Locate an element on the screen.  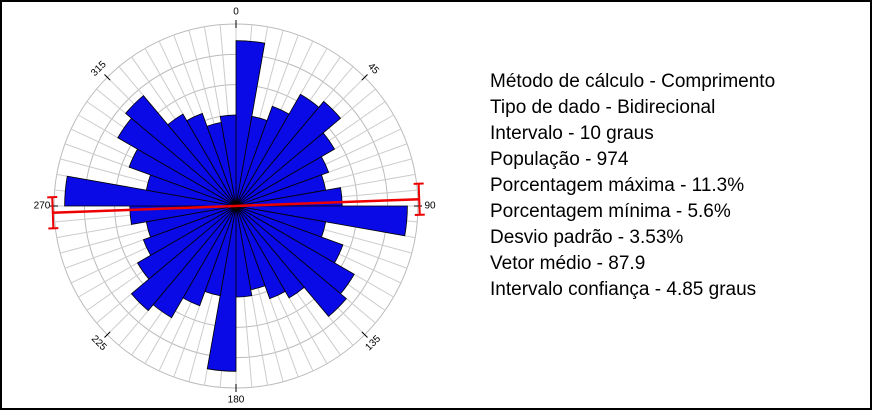
stat-line: Intervalo confiança - 4.85 graus is located at coordinates (623, 289).